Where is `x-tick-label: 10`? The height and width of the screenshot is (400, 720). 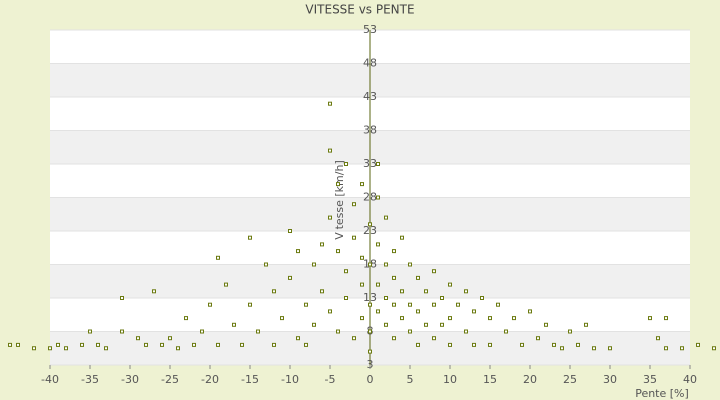 x-tick-label: 10 is located at coordinates (450, 379).